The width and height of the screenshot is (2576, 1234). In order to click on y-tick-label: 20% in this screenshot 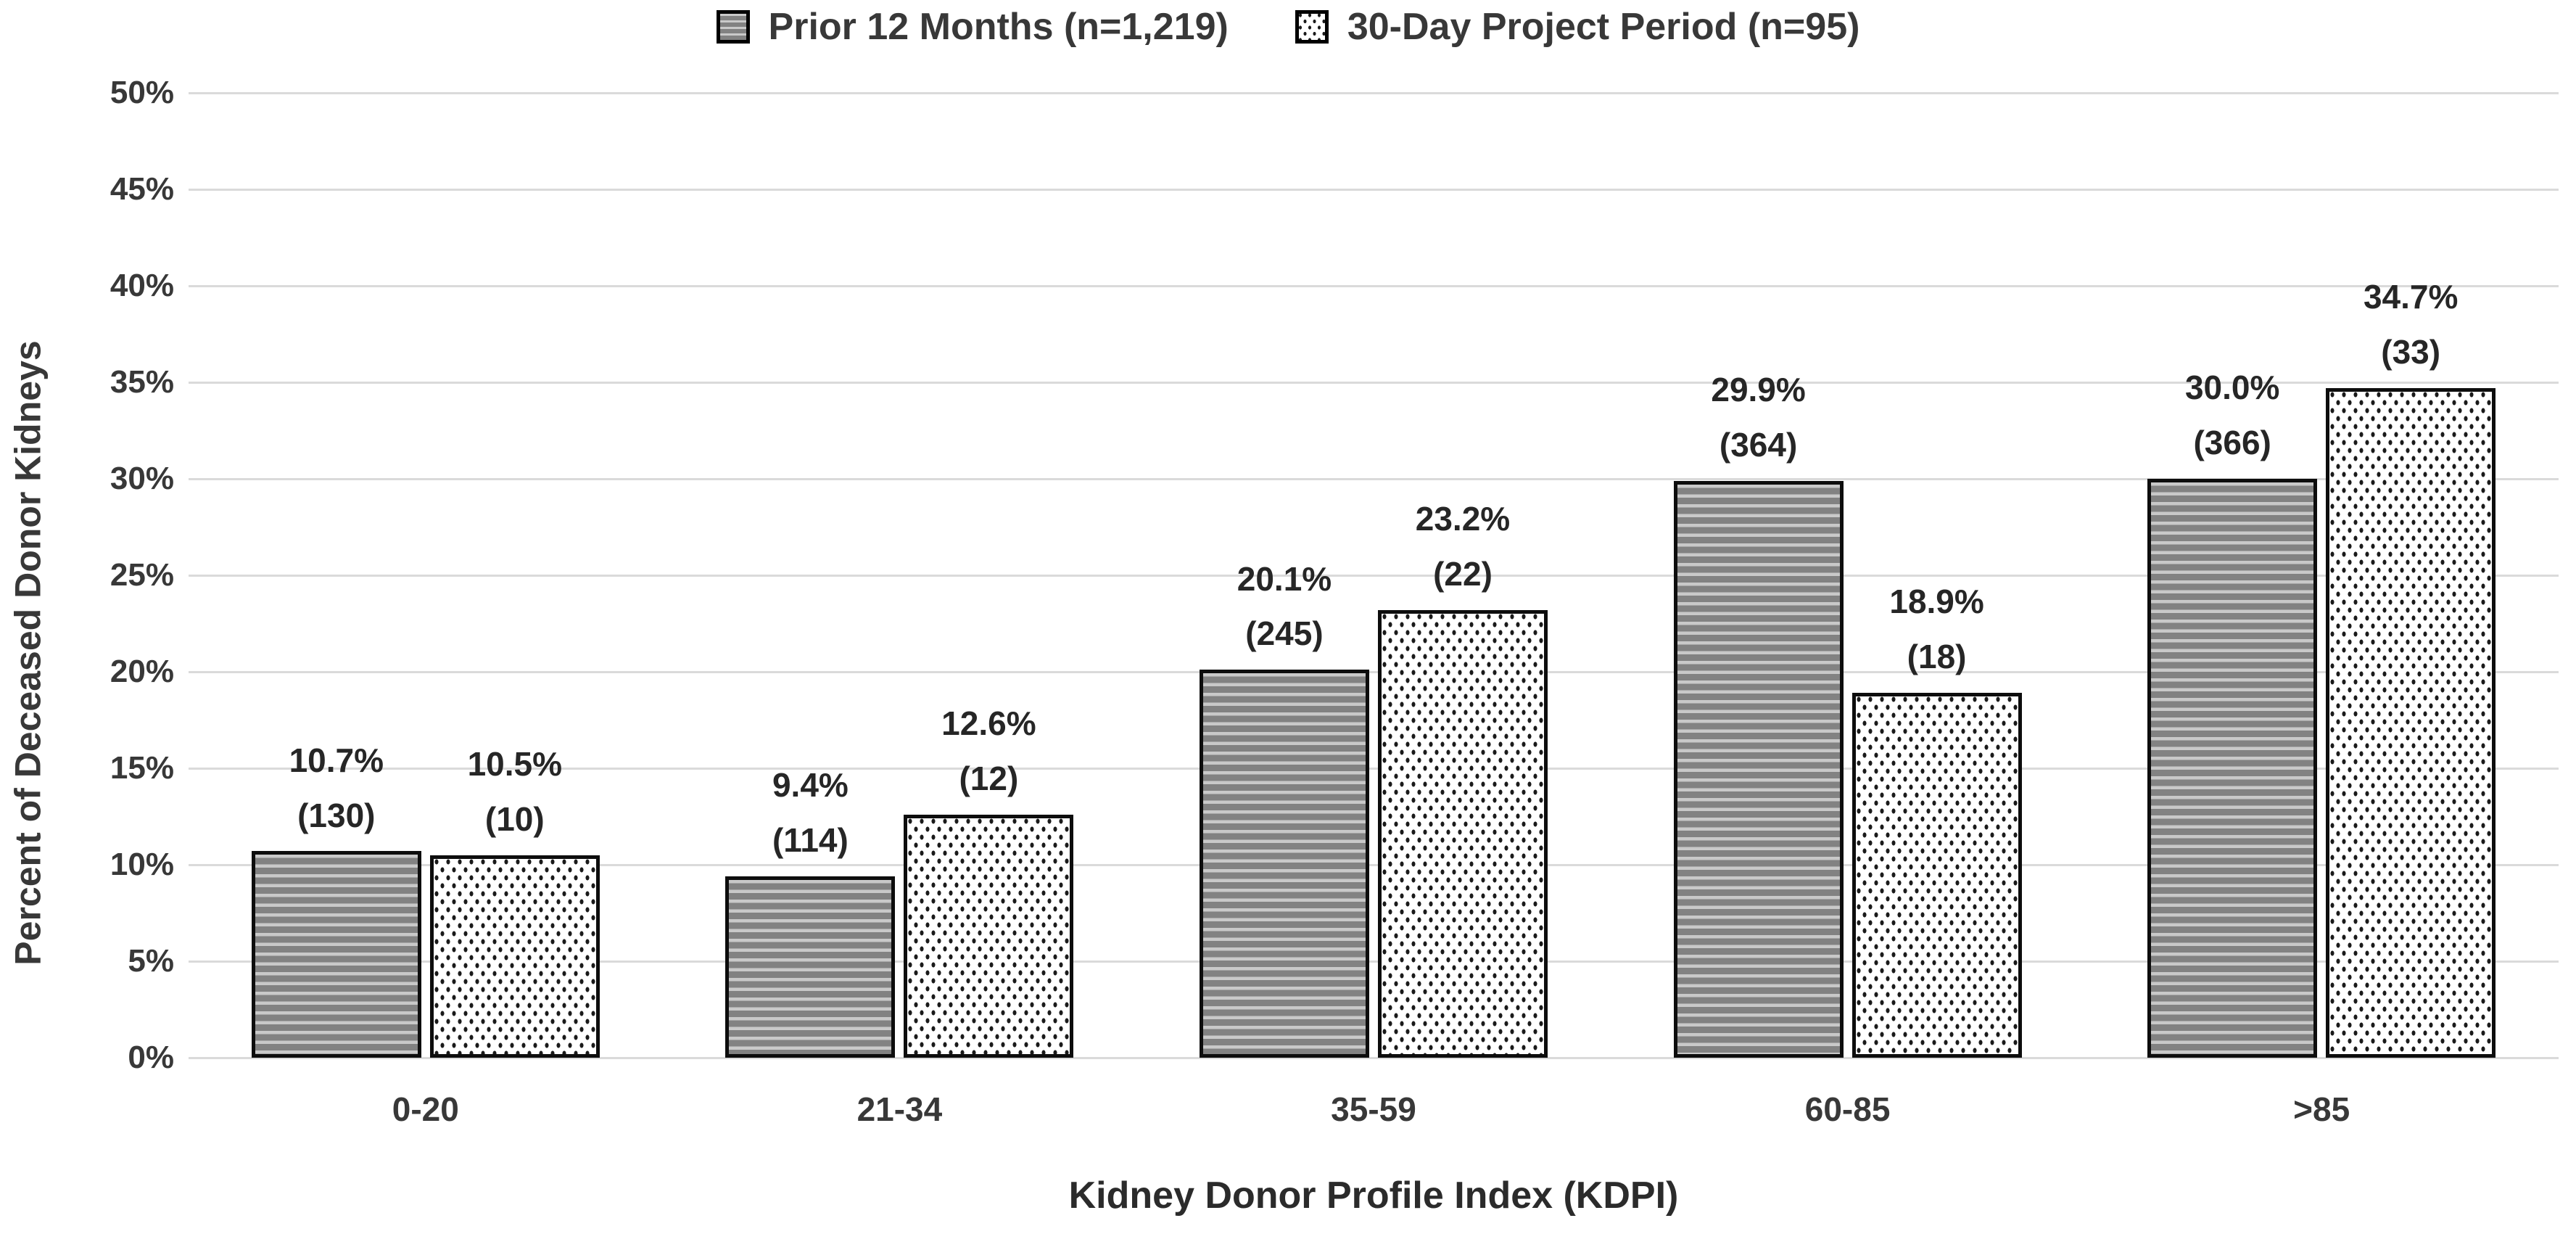, I will do `click(142, 671)`.